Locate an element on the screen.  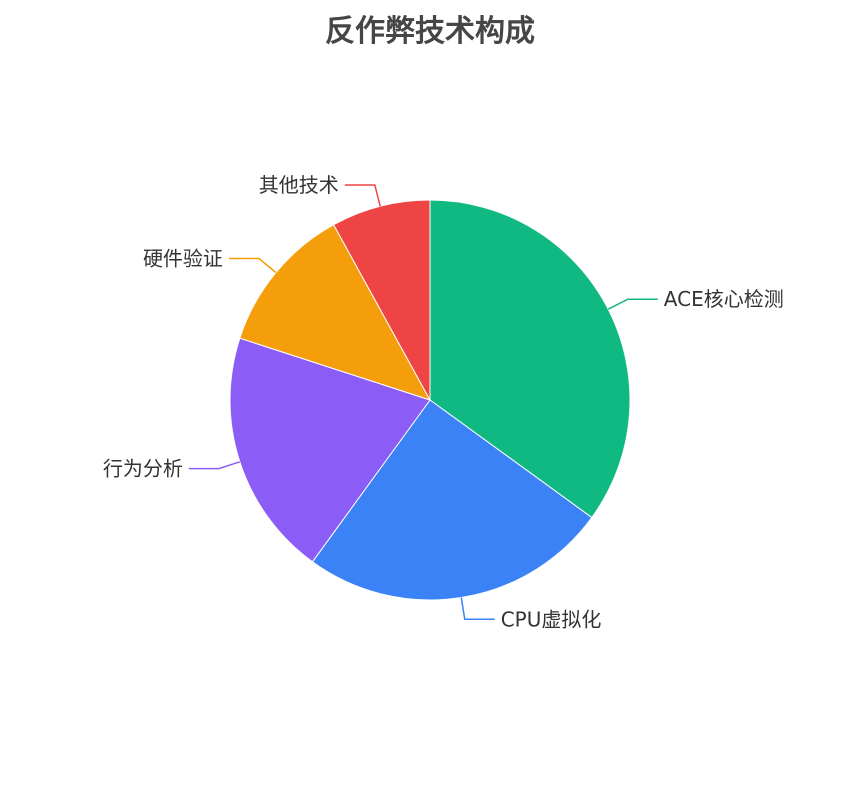
slice-label: ACE核心检测 is located at coordinates (724, 299).